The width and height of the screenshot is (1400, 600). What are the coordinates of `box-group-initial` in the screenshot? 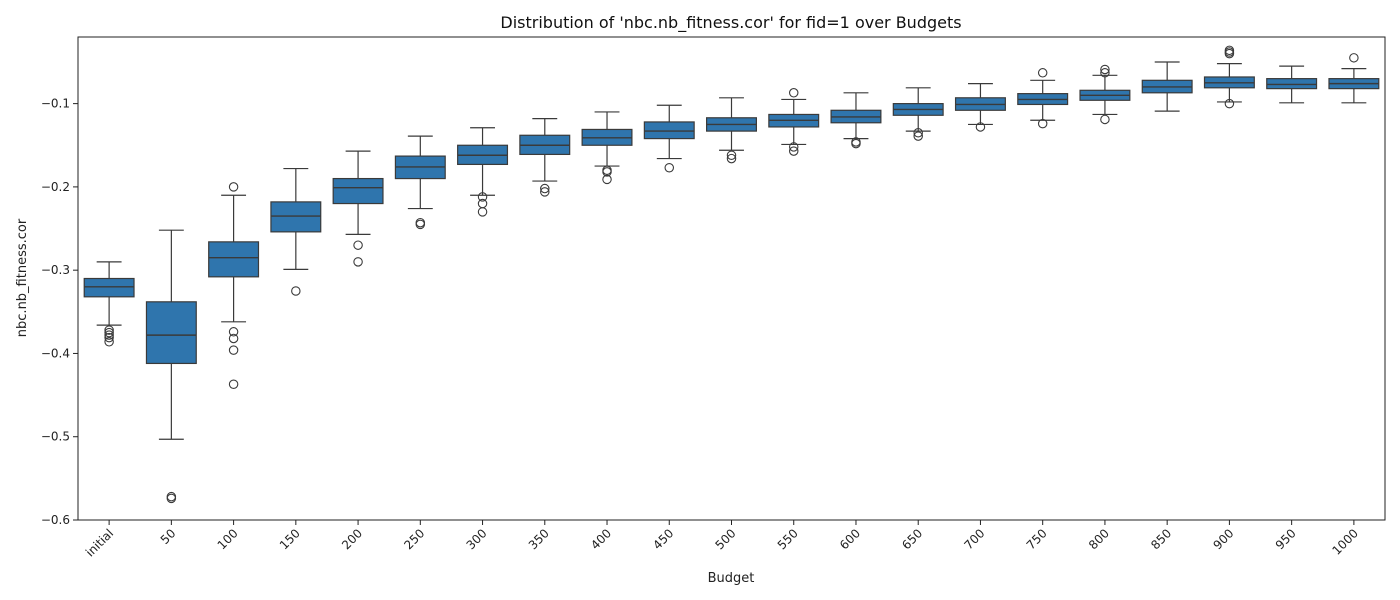 It's located at (109, 304).